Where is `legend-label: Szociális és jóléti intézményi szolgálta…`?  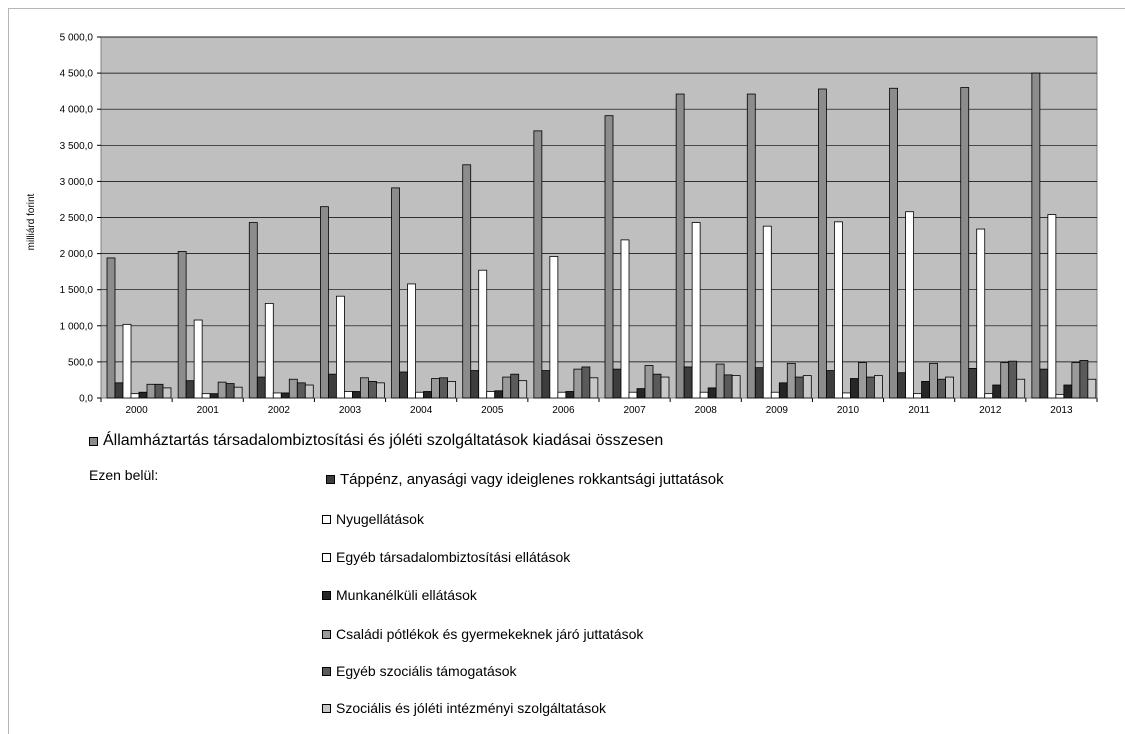
legend-label: Szociális és jóléti intézményi szolgálta… is located at coordinates (471, 708).